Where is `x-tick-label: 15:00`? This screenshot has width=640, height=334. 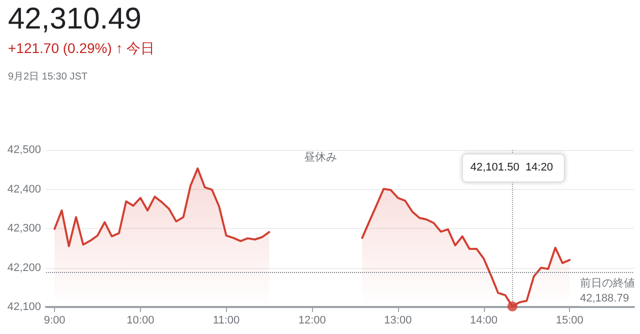 x-tick-label: 15:00 is located at coordinates (570, 320).